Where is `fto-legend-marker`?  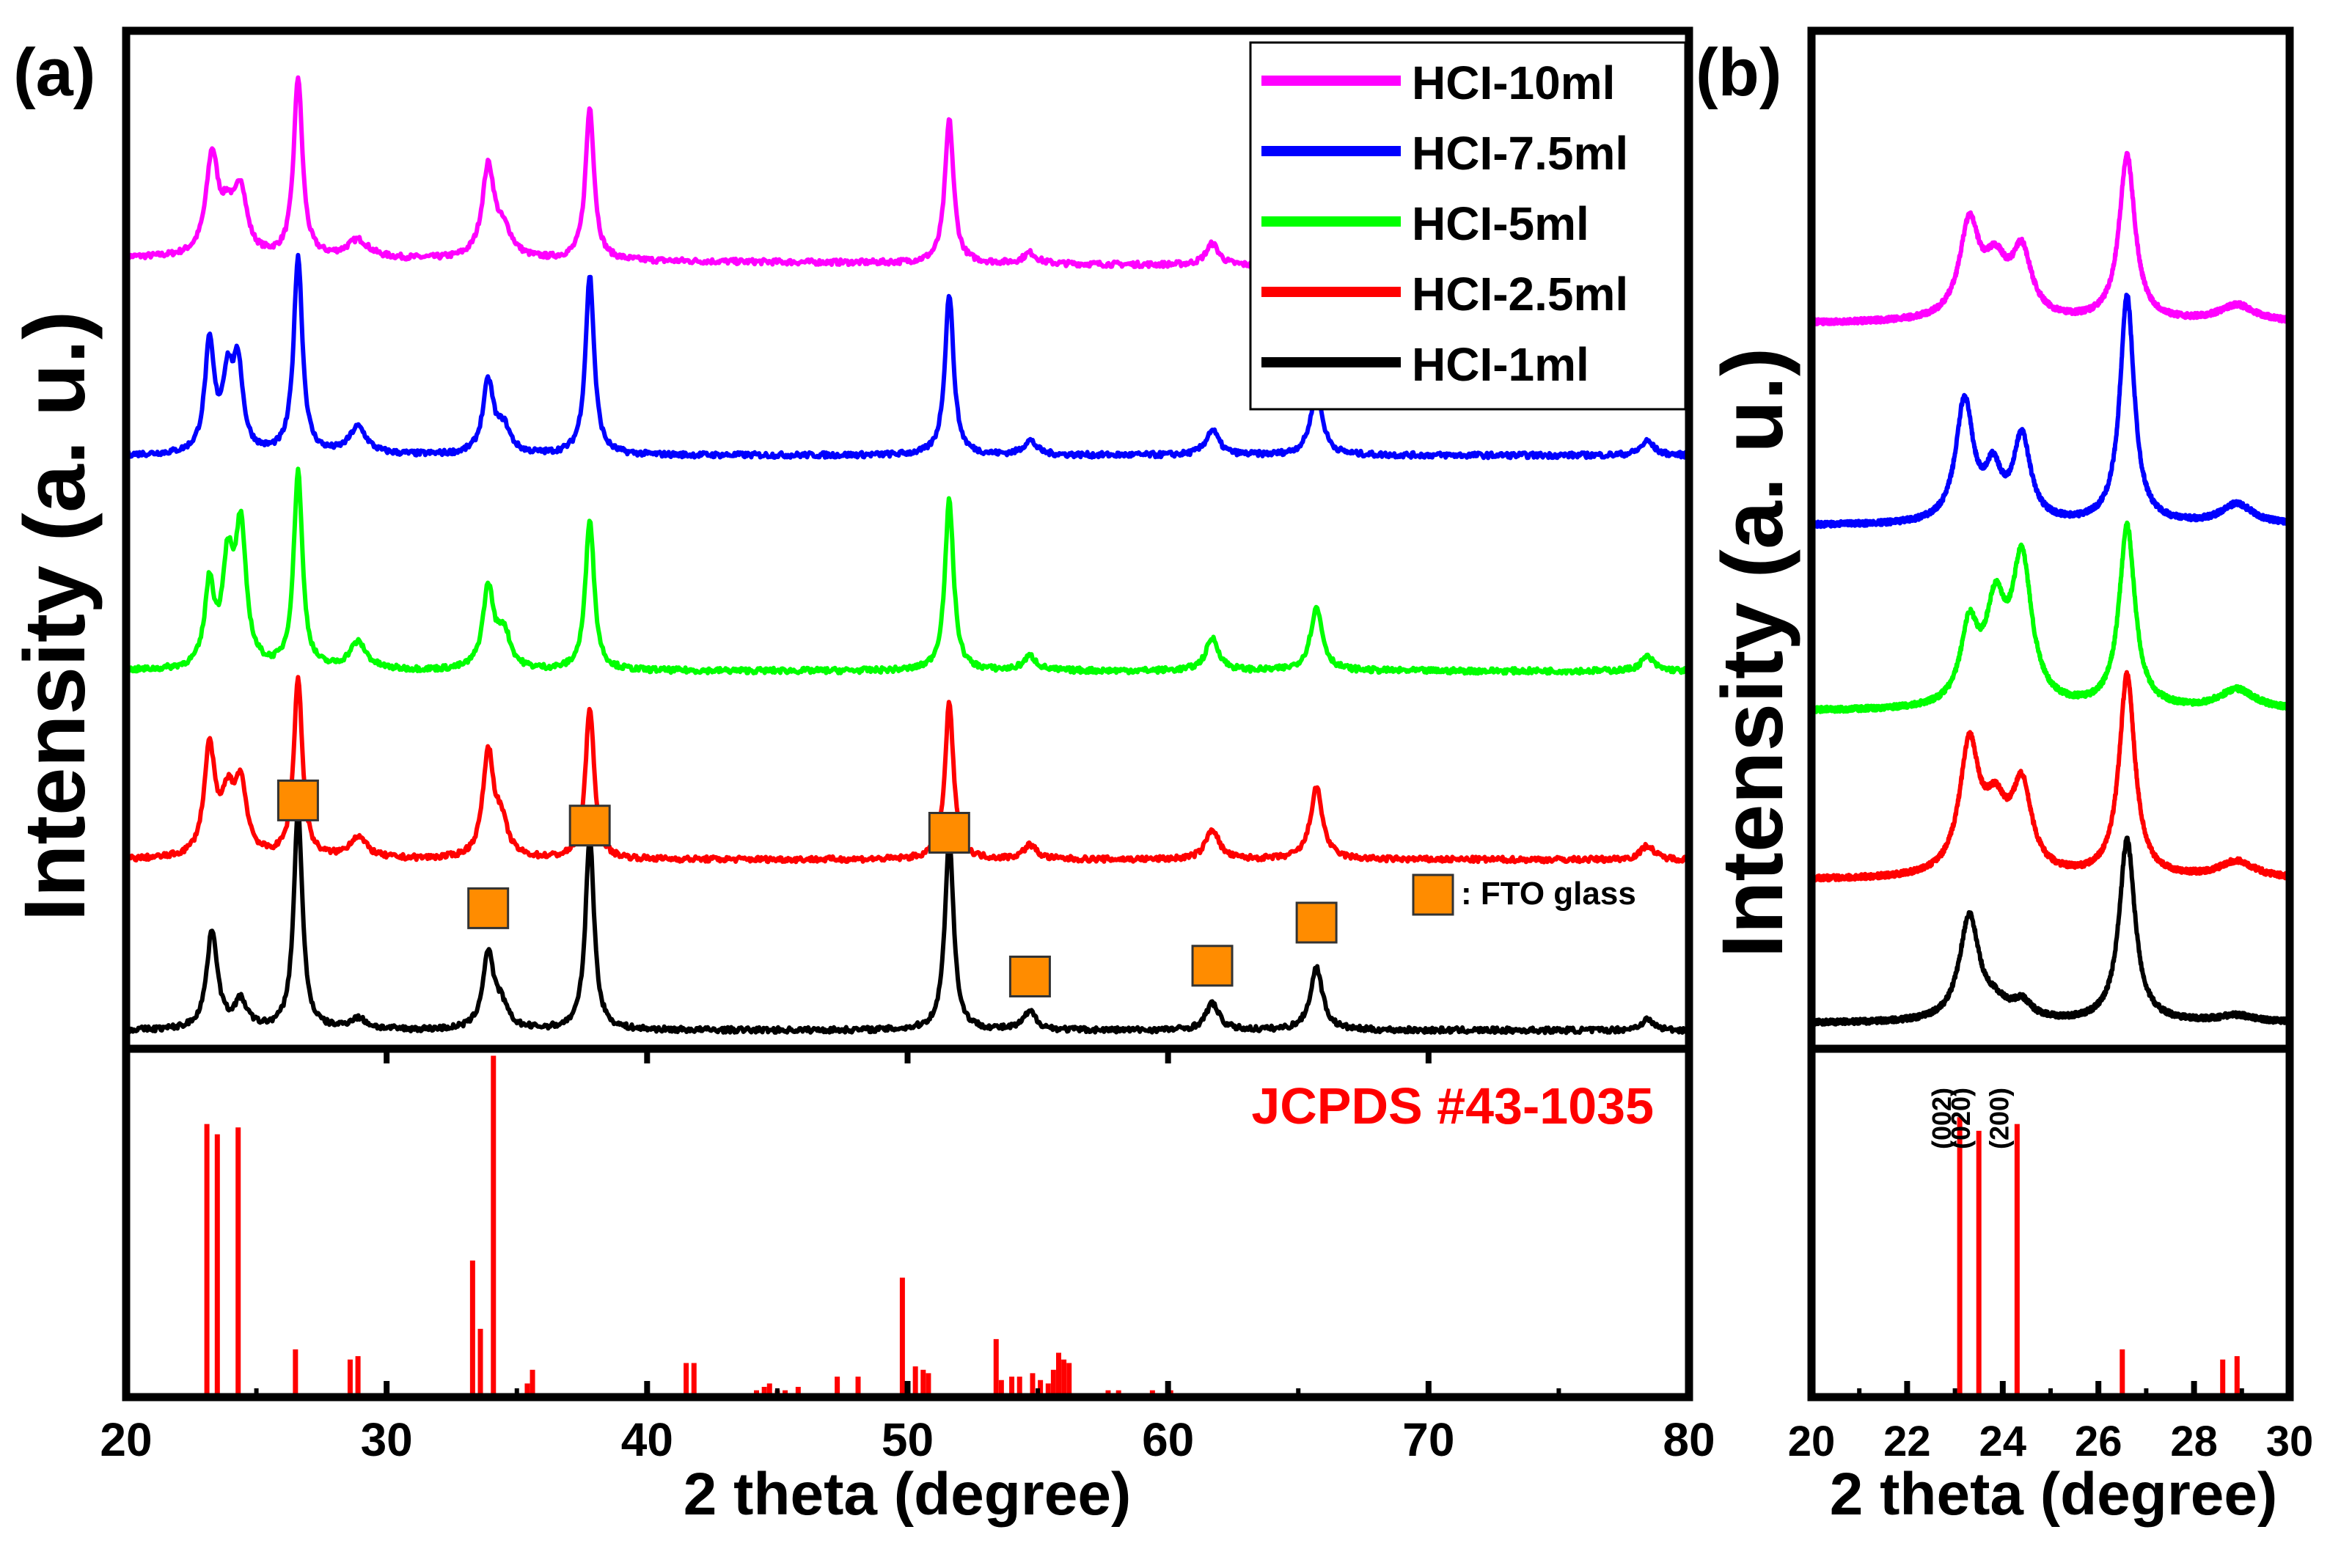
fto-legend-marker is located at coordinates (1433, 894).